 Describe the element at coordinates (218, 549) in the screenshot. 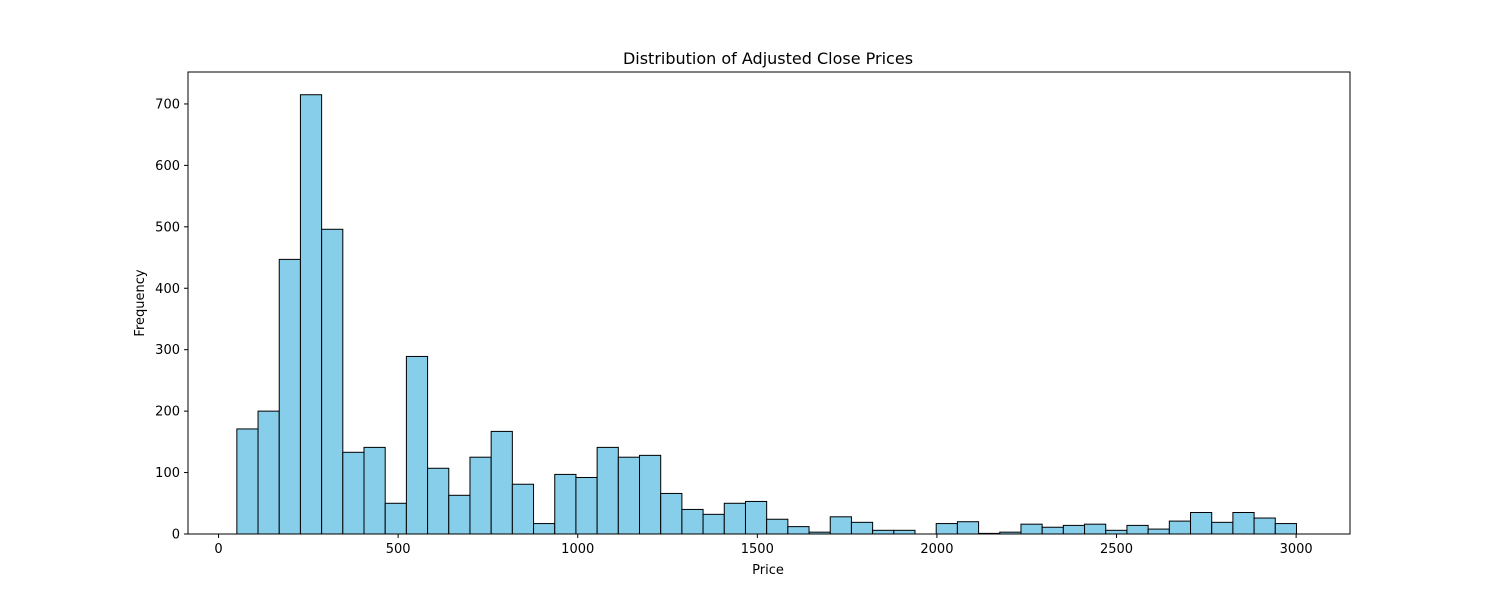

I see `x-tick-label: 0` at that location.